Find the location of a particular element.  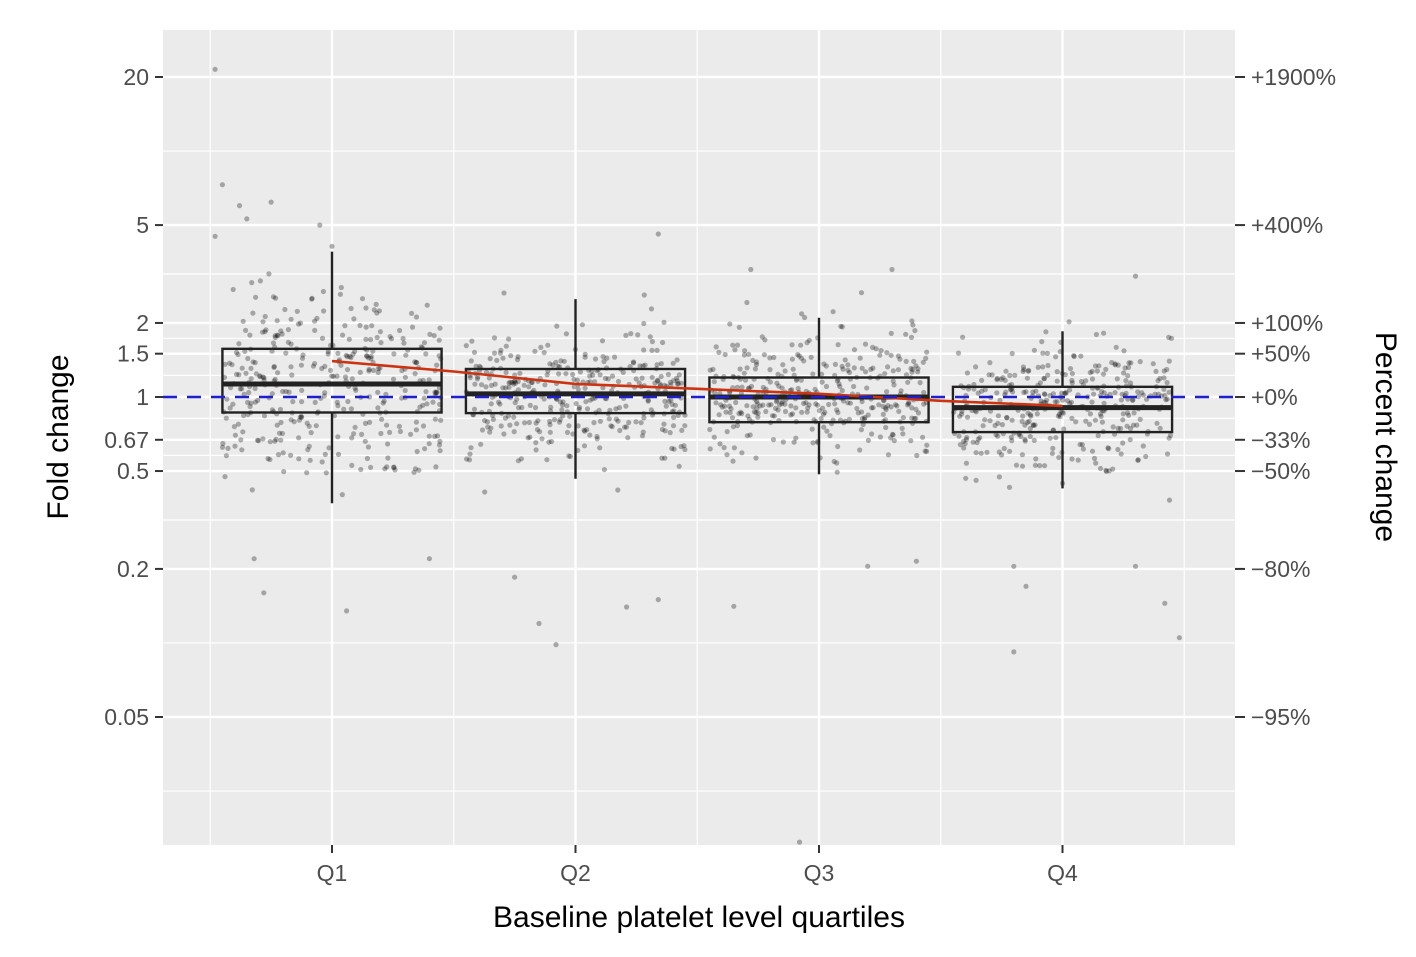

outlier-point is located at coordinates (734, 606).